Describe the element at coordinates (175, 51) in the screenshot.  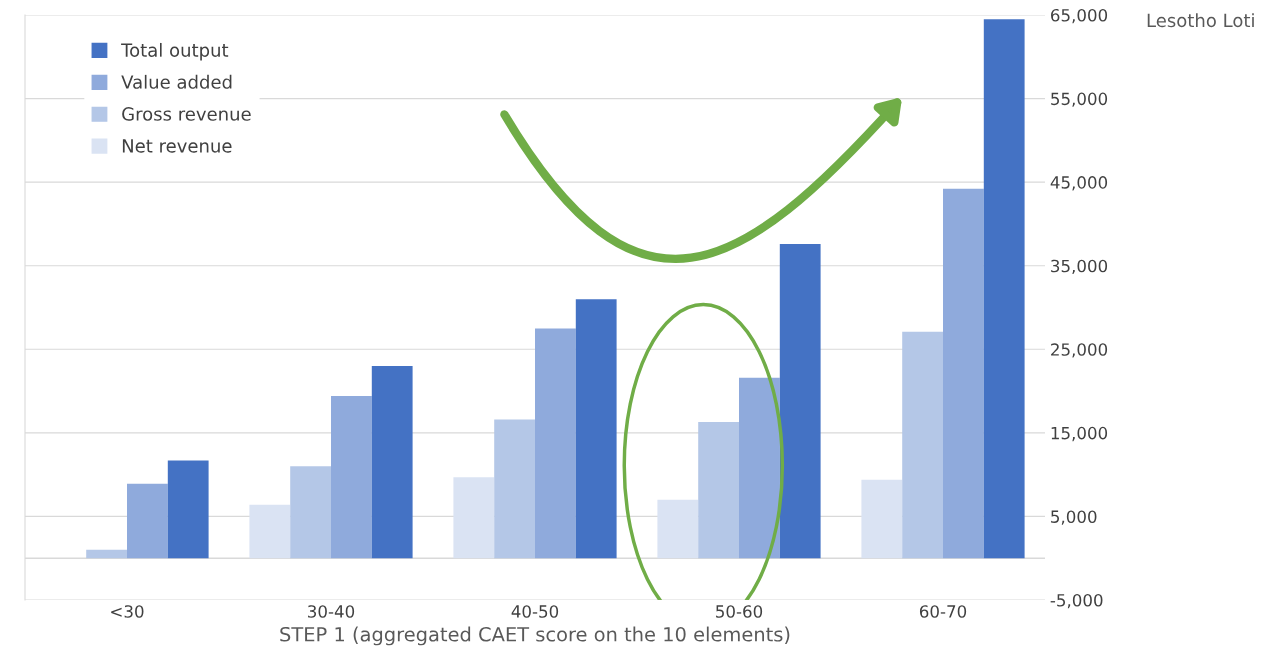
I see `legend-label: Total output` at that location.